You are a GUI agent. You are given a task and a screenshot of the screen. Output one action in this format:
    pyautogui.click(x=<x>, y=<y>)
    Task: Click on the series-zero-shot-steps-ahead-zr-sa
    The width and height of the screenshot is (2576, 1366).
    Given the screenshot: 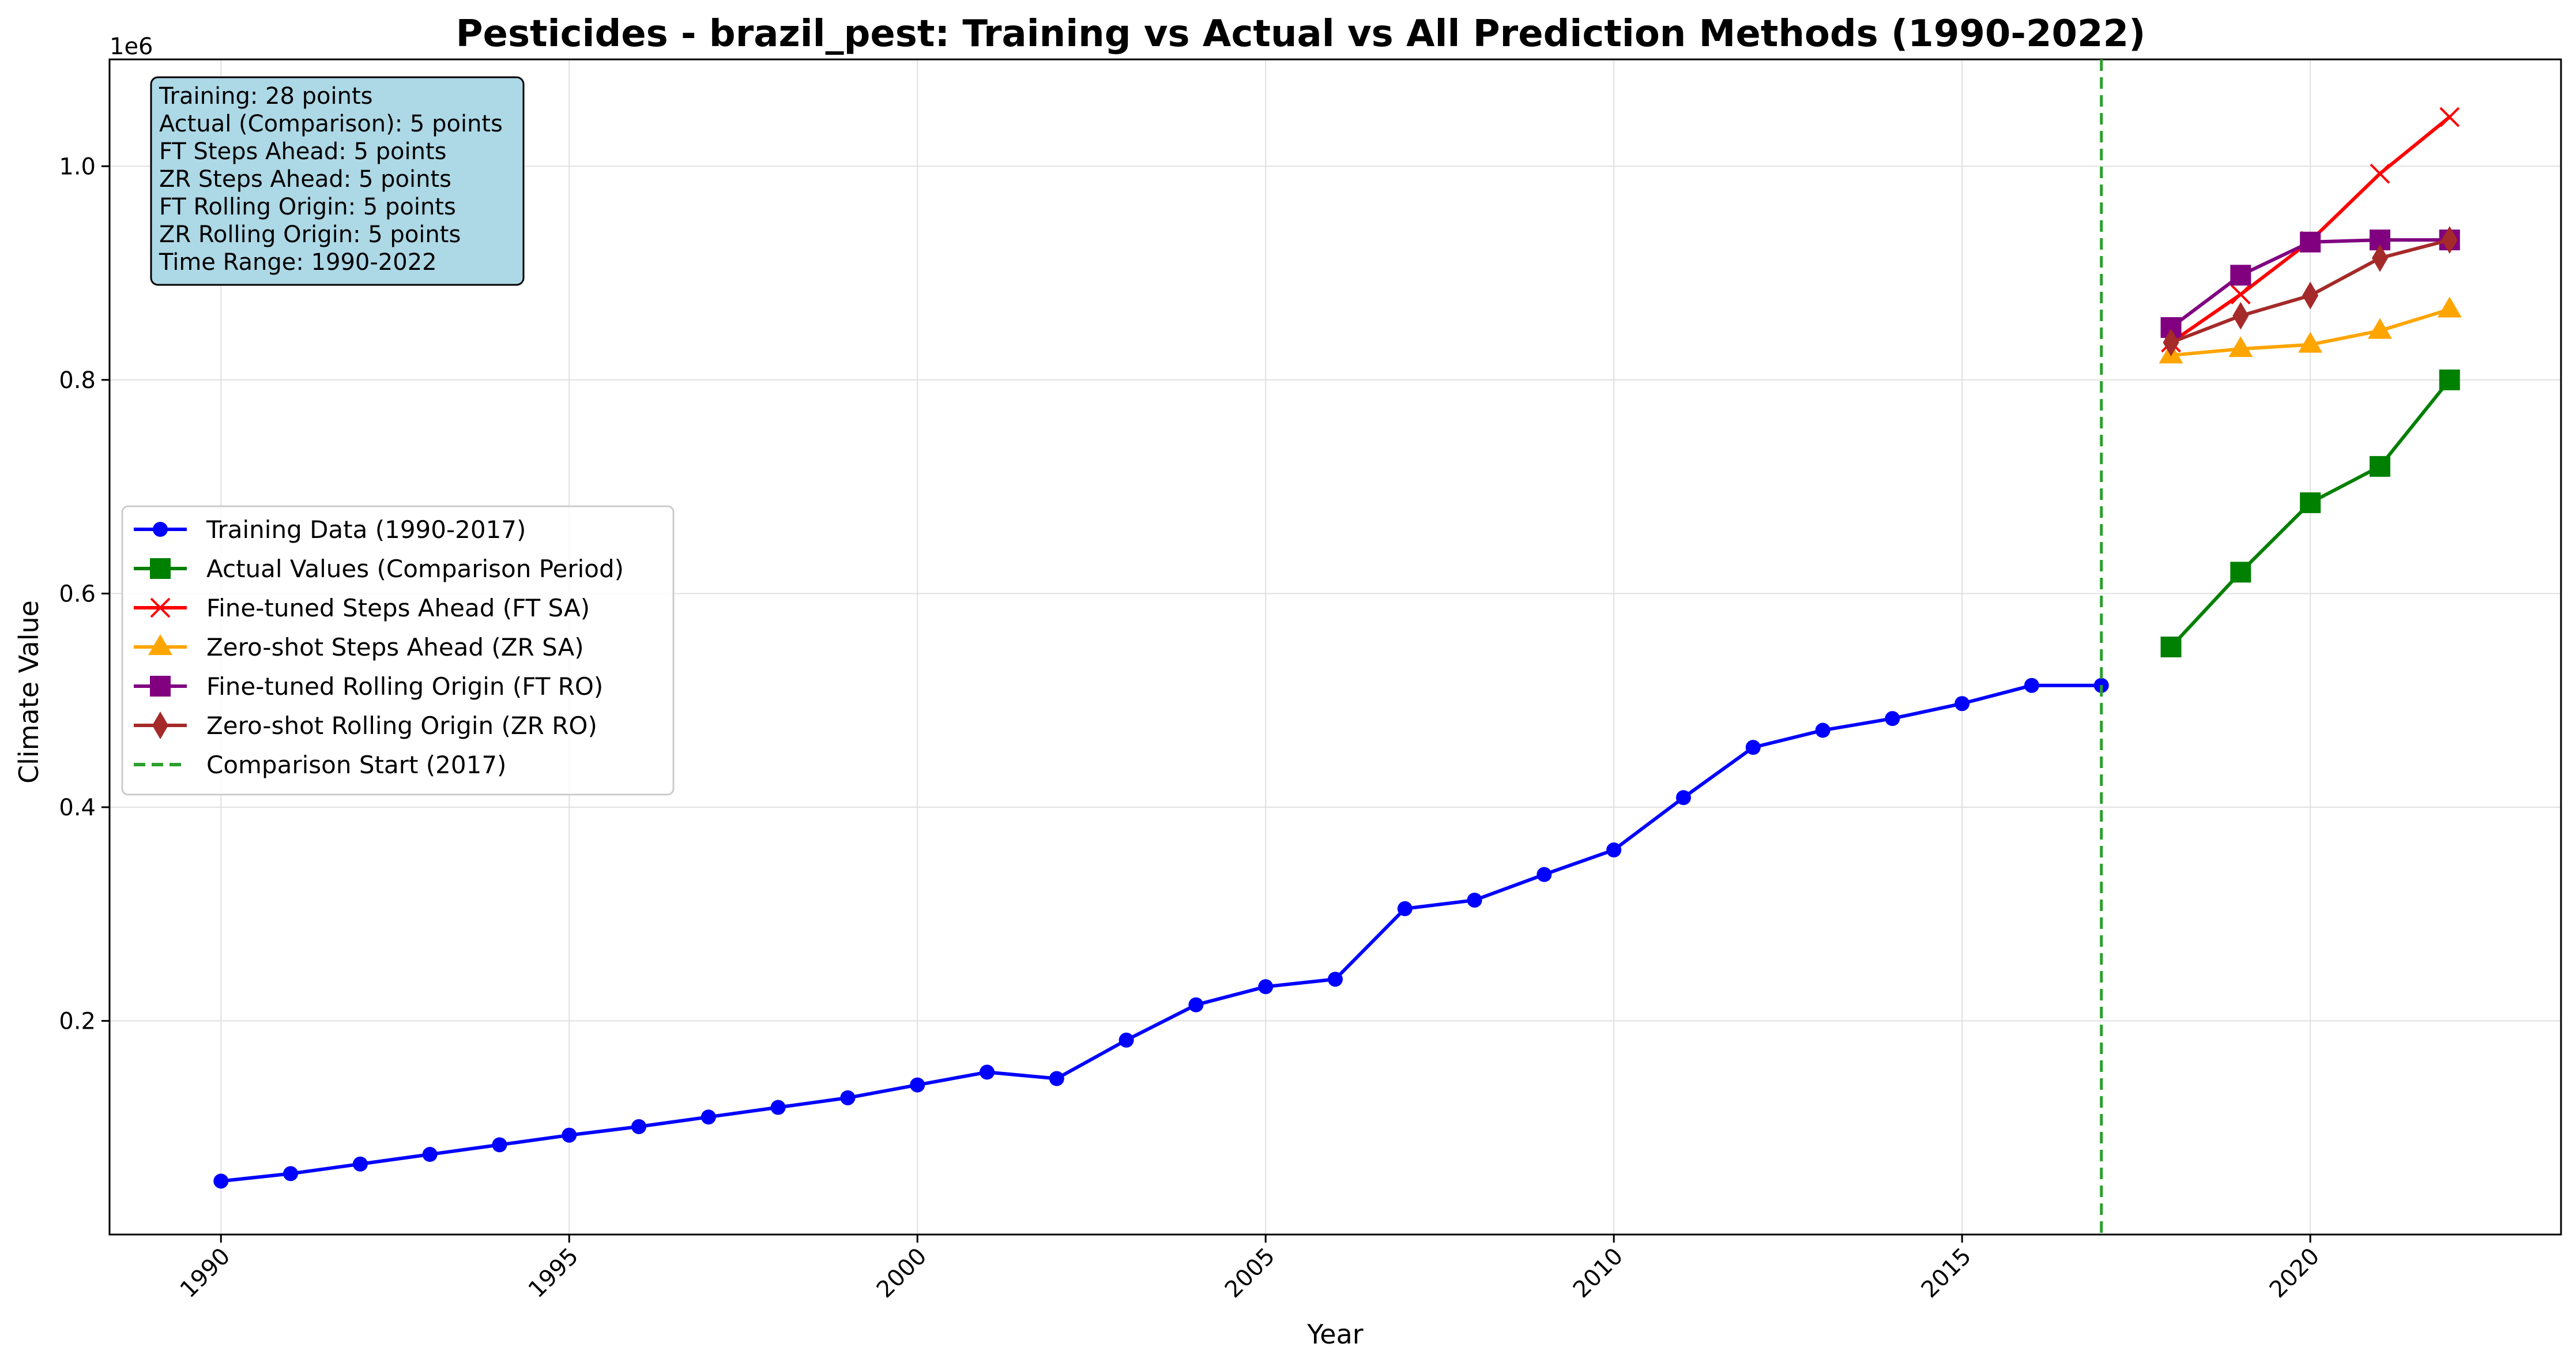 What is the action you would take?
    pyautogui.click(x=2310, y=330)
    